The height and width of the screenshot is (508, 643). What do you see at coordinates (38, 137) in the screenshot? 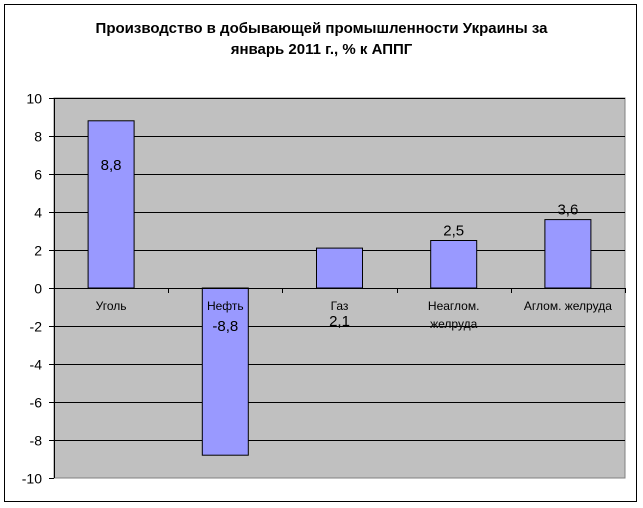
I see `y-tick-label: 8` at bounding box center [38, 137].